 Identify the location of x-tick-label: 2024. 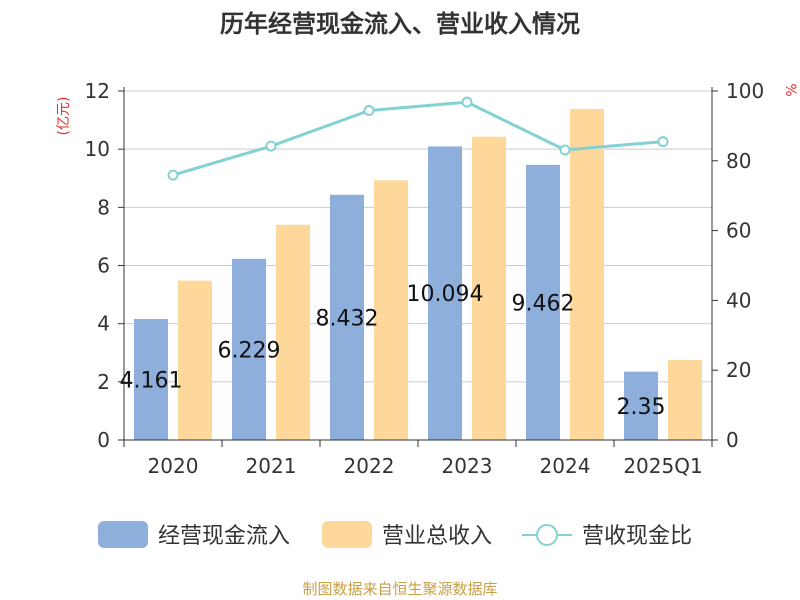
(565, 466).